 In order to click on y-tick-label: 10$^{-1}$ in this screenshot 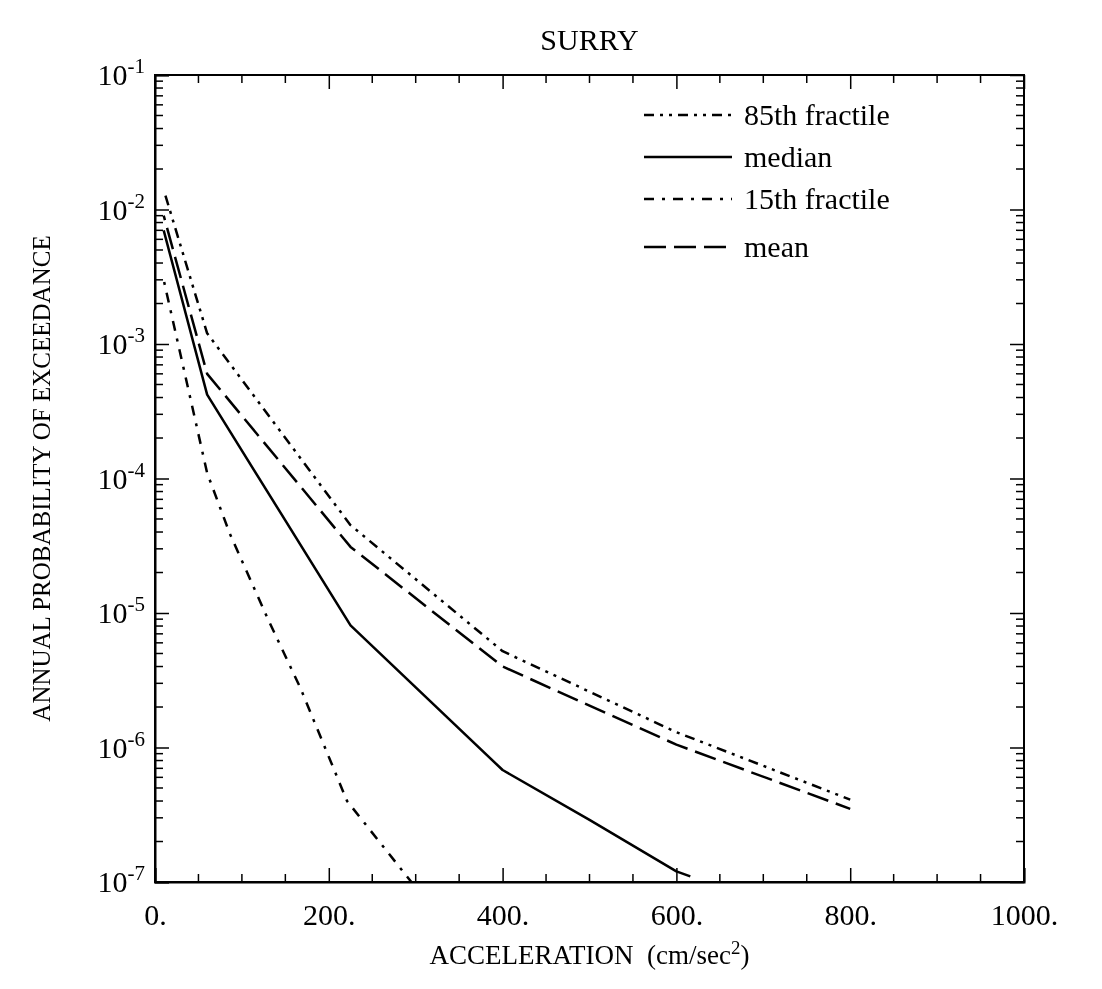, I will do `click(121, 73)`.